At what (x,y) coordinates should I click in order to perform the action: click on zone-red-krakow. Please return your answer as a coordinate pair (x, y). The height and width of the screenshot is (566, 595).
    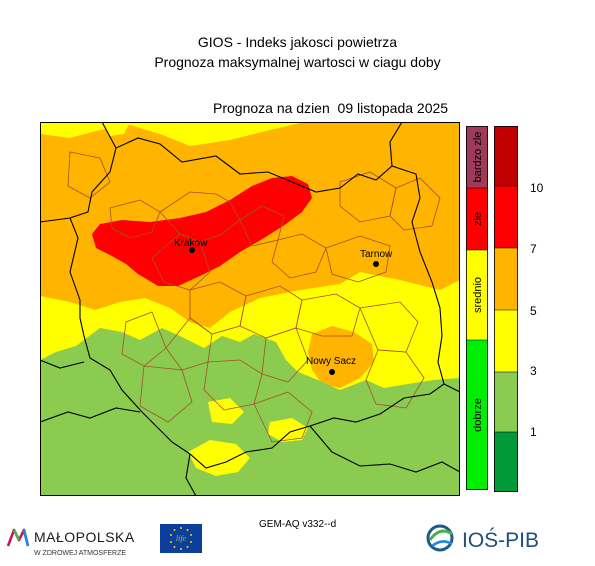
    Looking at the image, I should click on (202, 231).